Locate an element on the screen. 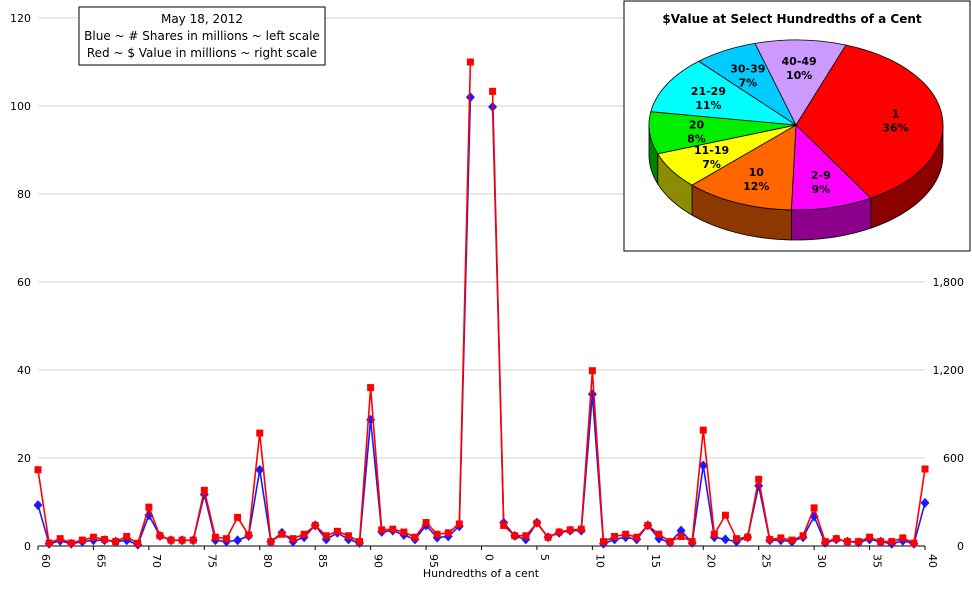 Image resolution: width=972 pixels, height=598 pixels. right-y-axis: 0 600 1,200 1,800 is located at coordinates (949, 414).